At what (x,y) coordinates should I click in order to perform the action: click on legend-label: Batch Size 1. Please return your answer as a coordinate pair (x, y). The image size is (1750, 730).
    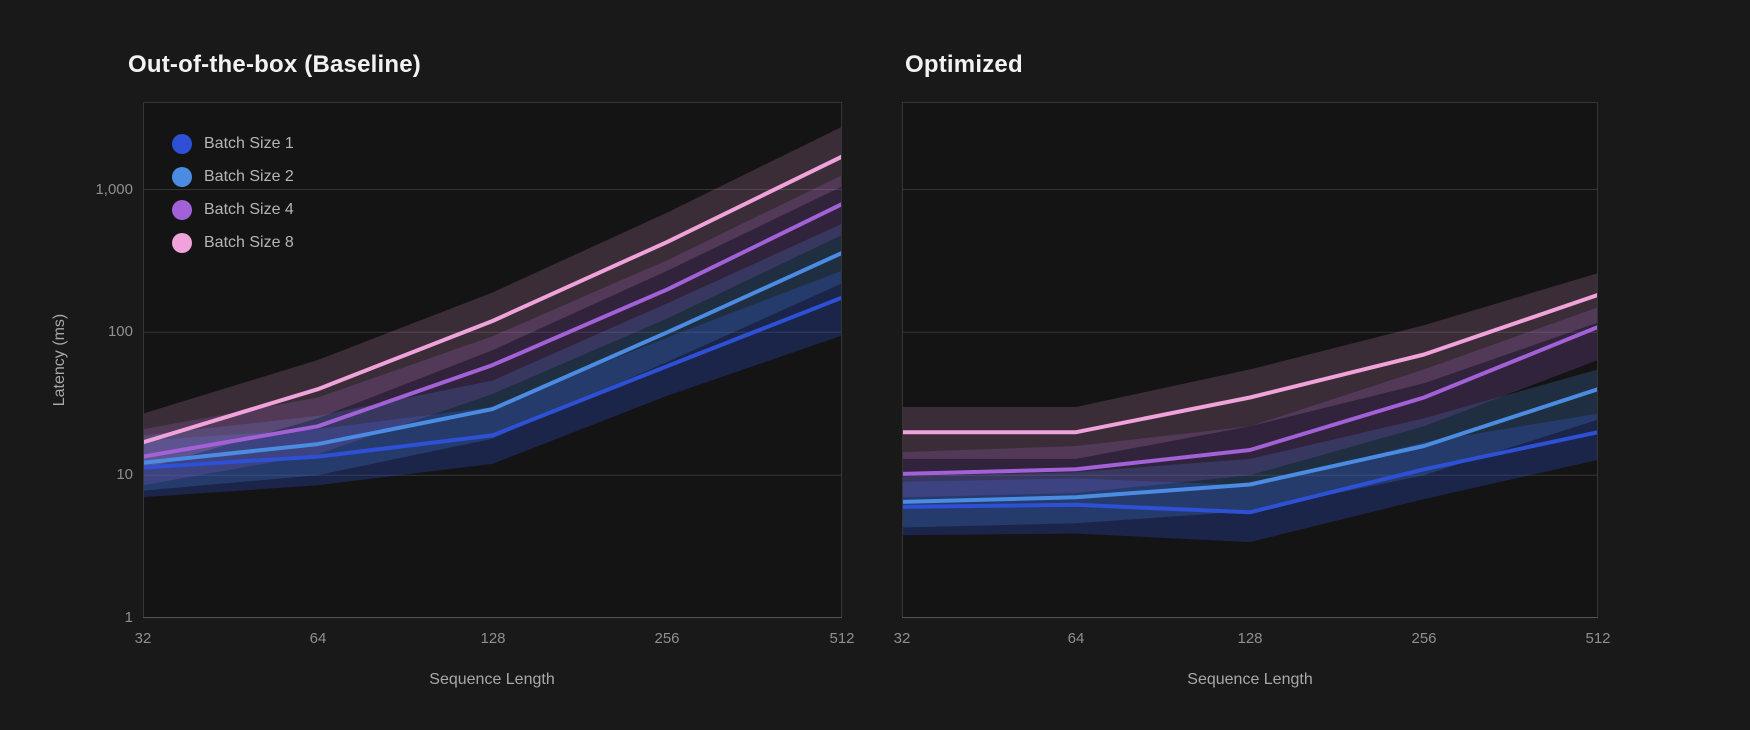
    Looking at the image, I should click on (249, 143).